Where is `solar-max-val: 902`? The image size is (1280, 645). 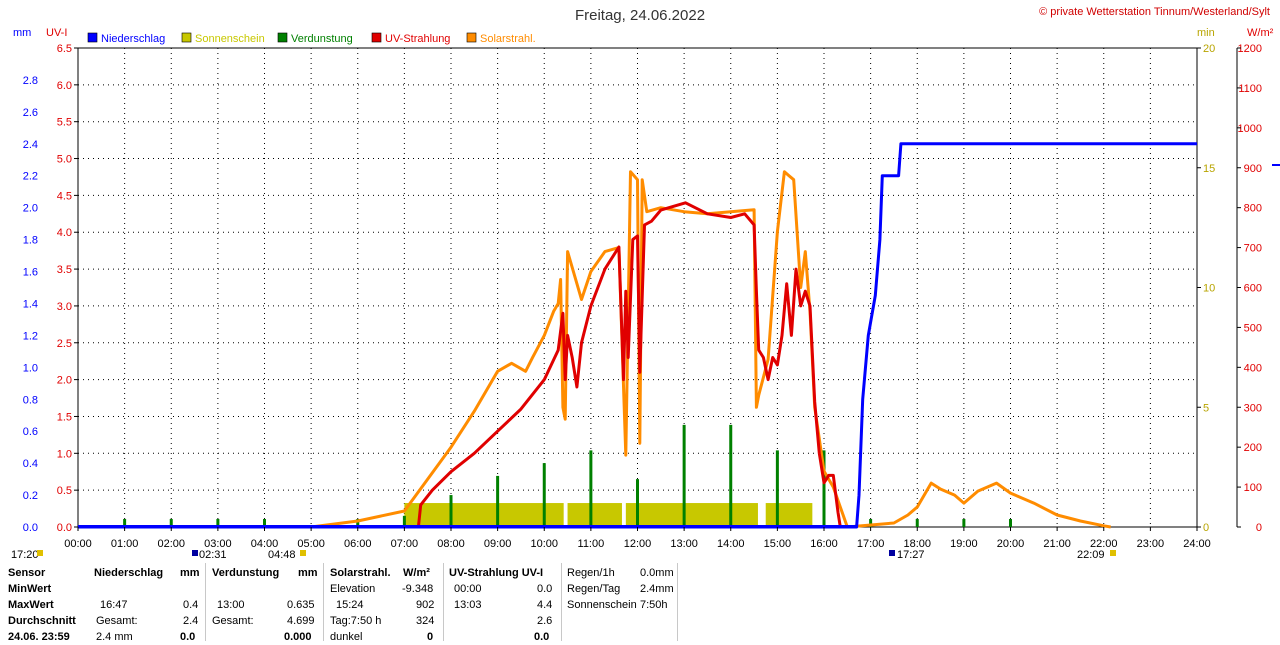 solar-max-val: 902 is located at coordinates (425, 605).